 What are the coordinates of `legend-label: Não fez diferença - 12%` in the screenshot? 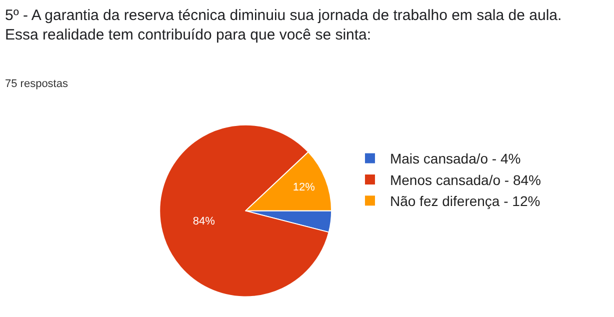 It's located at (465, 201).